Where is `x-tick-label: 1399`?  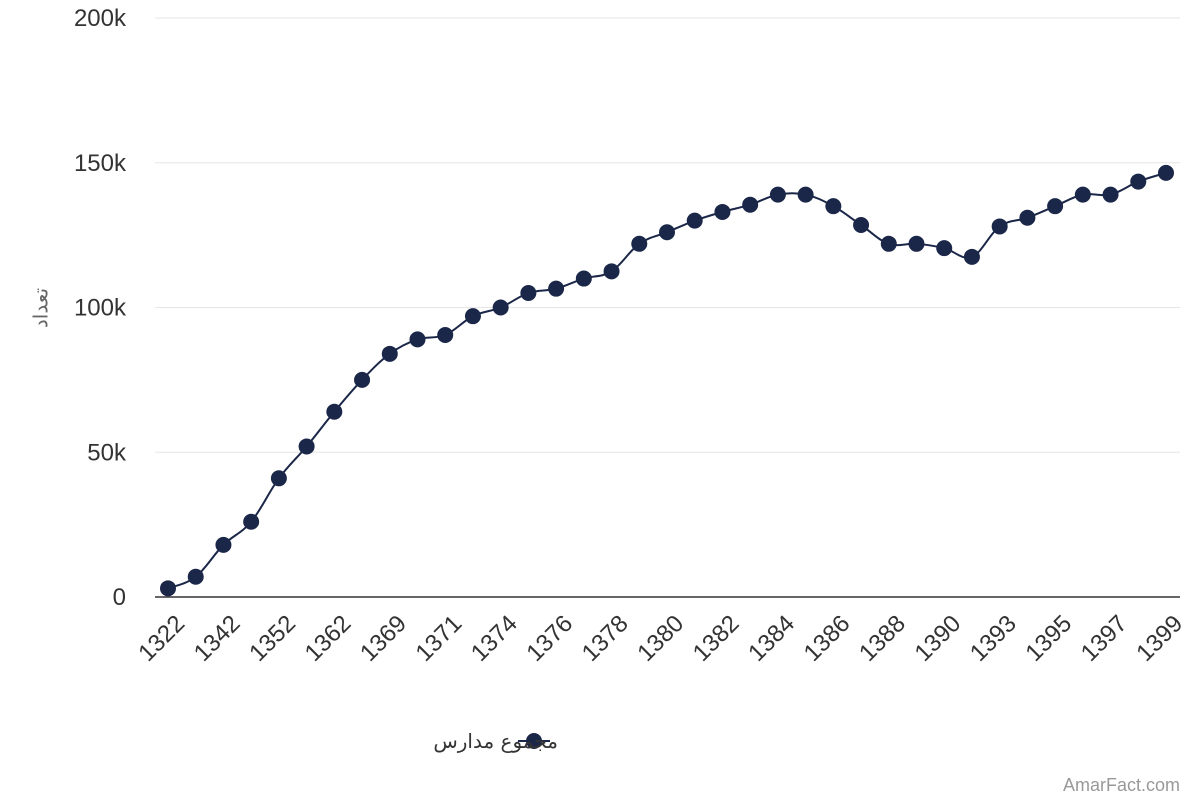
x-tick-label: 1399 is located at coordinates (1159, 638).